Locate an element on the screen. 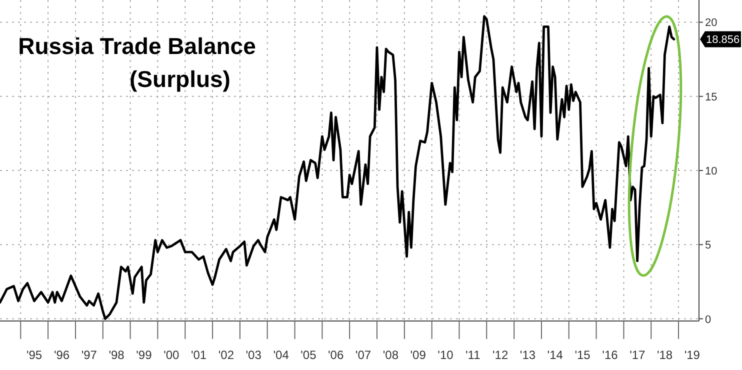 The height and width of the screenshot is (370, 742). x-tick-label: '10 is located at coordinates (446, 355).